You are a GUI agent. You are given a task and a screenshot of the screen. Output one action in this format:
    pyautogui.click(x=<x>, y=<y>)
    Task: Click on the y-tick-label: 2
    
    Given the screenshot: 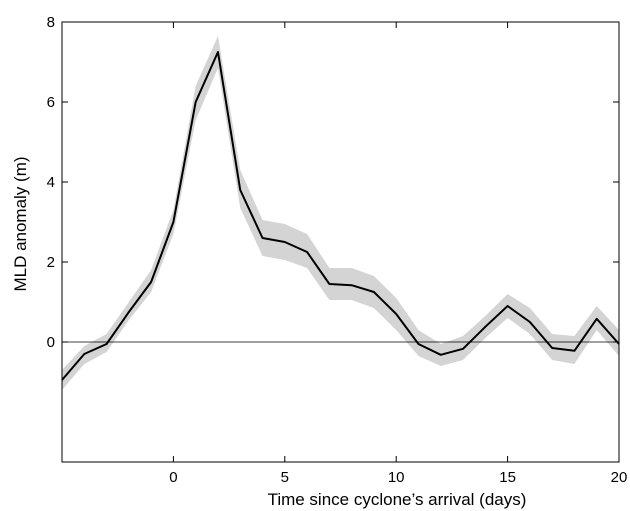 What is the action you would take?
    pyautogui.click(x=51, y=262)
    